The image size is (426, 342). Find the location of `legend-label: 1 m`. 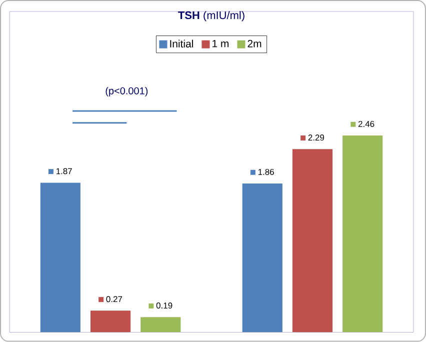

legend-label: 1 m is located at coordinates (220, 44).